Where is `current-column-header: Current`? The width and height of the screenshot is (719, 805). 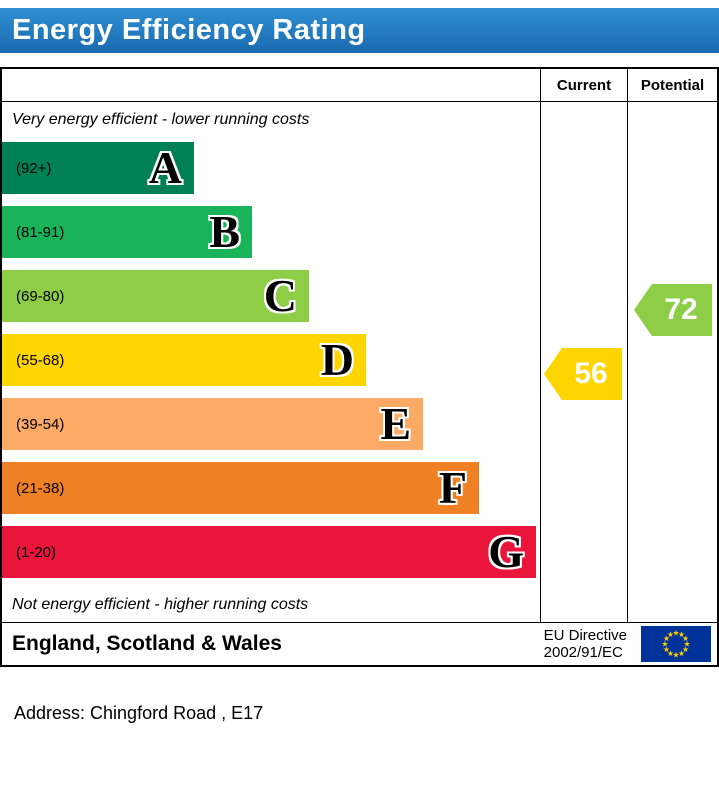
current-column-header: Current is located at coordinates (584, 85).